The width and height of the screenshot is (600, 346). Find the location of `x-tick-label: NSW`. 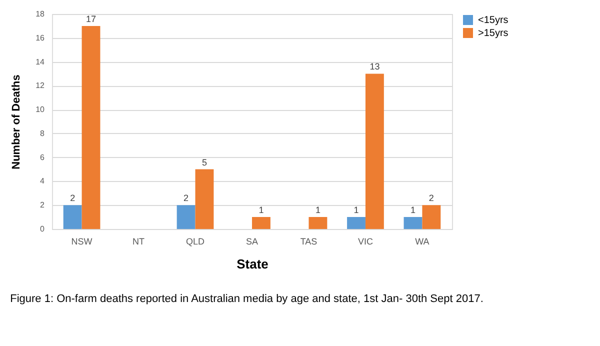

x-tick-label: NSW is located at coordinates (82, 241).